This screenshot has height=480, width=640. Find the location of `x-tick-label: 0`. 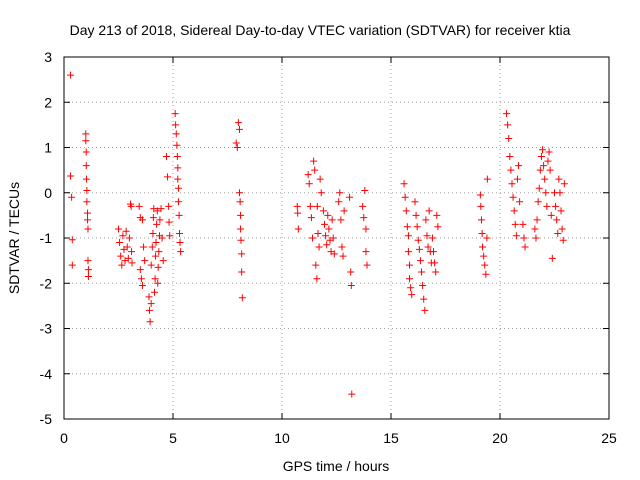

x-tick-label: 0 is located at coordinates (64, 438).